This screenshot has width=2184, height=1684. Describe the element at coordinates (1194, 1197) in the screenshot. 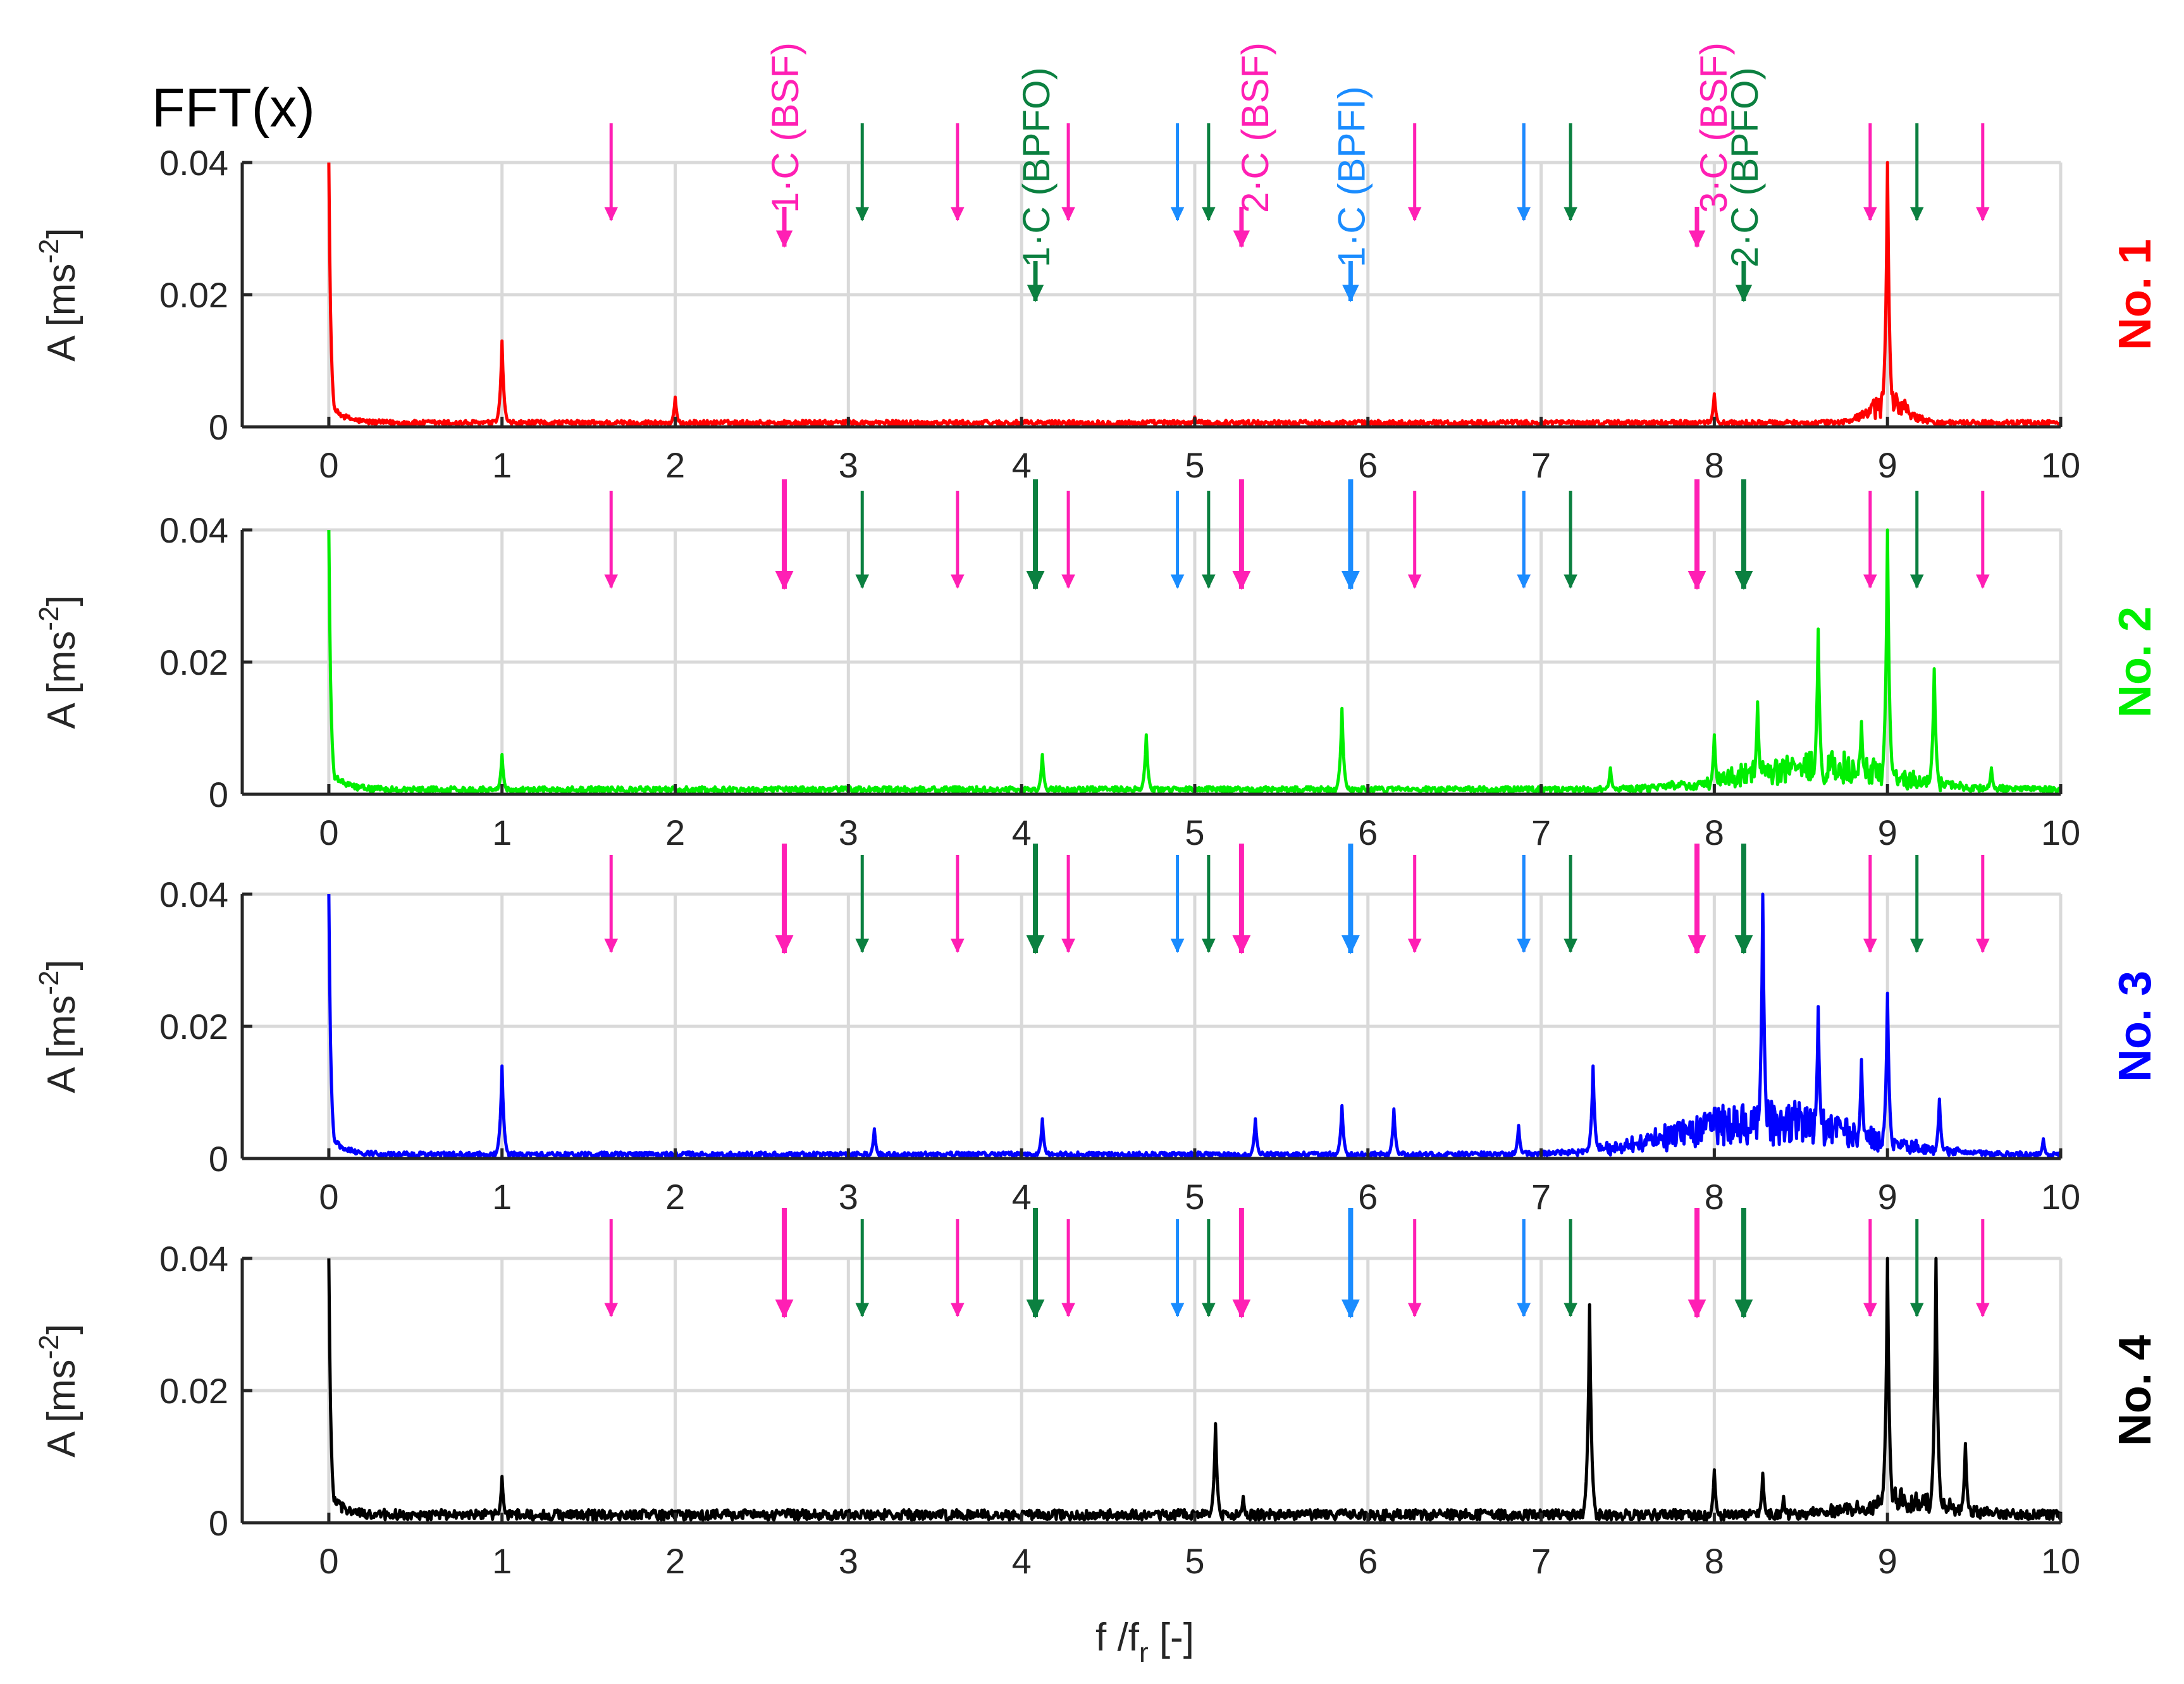

I see `x-tick-label: 5` at that location.